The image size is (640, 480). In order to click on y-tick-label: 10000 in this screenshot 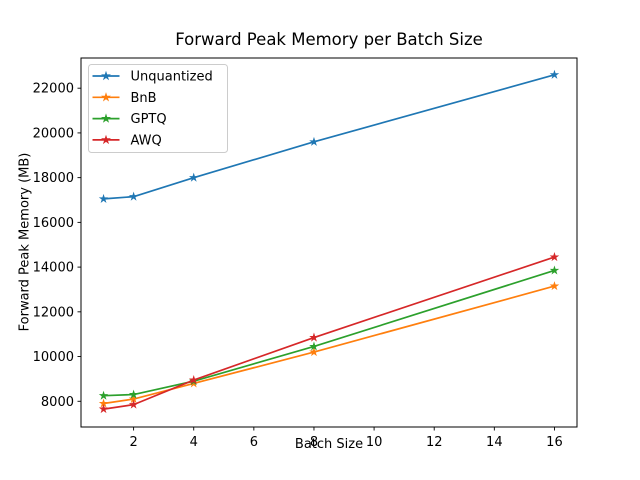, I will do `click(53, 357)`.